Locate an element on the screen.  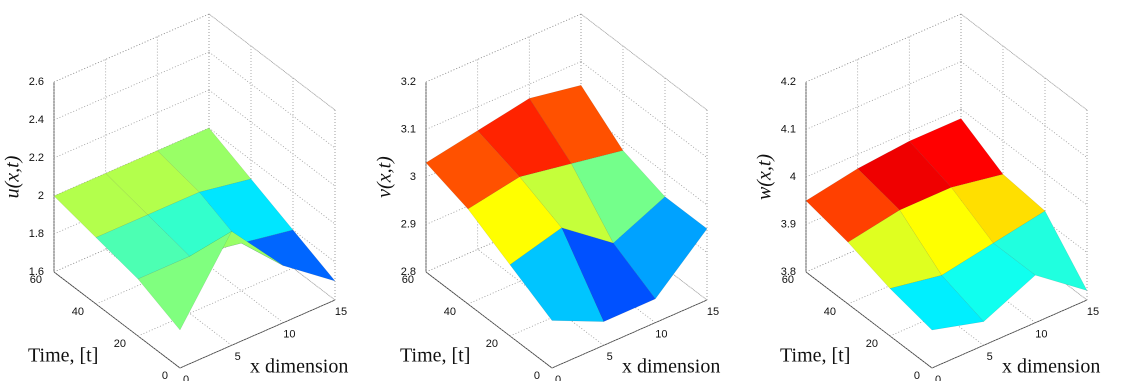
z-tick-label: 1.6 is located at coordinates (36, 272).